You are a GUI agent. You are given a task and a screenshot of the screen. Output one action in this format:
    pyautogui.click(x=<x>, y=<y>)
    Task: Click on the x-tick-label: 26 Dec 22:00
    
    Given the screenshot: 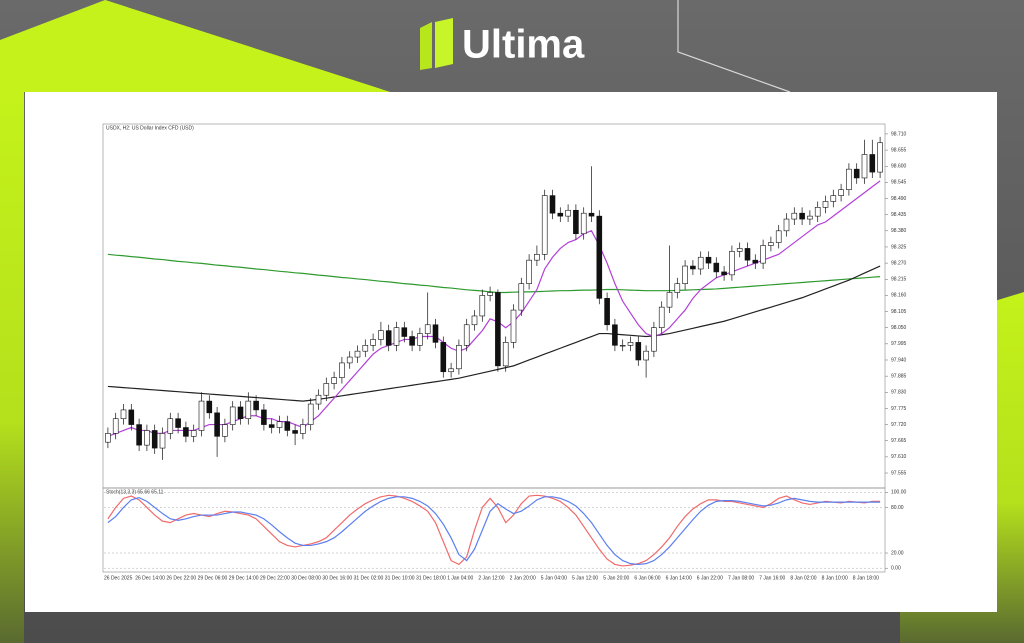 What is the action you would take?
    pyautogui.click(x=181, y=578)
    